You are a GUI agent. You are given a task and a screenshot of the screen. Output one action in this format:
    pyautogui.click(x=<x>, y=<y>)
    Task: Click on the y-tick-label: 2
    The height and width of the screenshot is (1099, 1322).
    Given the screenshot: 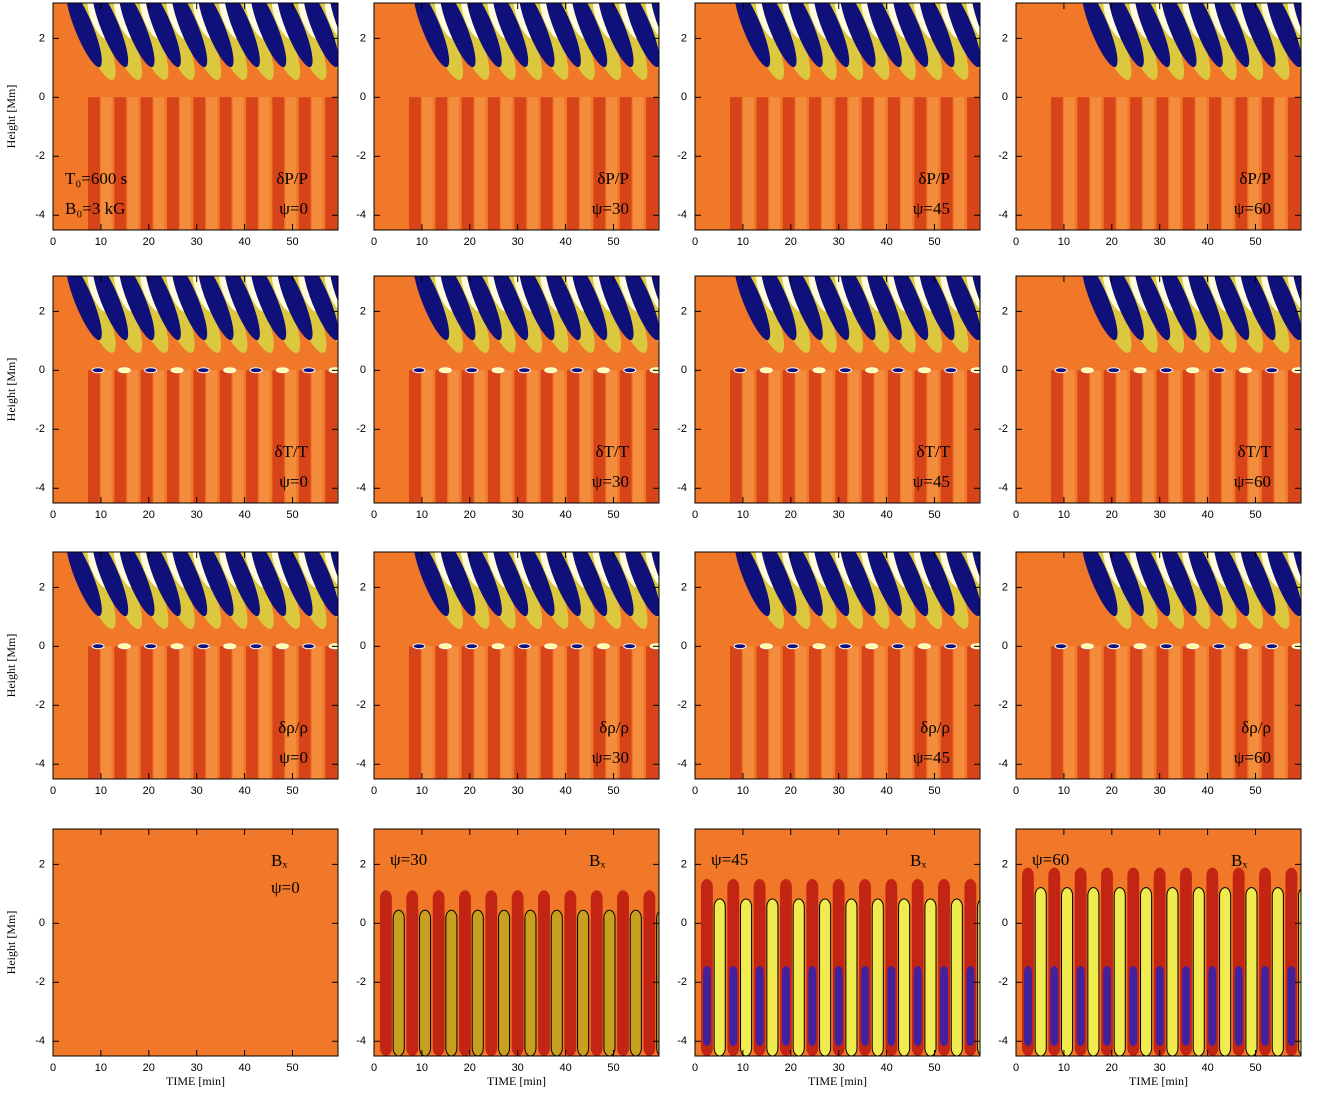 What is the action you would take?
    pyautogui.click(x=42, y=38)
    